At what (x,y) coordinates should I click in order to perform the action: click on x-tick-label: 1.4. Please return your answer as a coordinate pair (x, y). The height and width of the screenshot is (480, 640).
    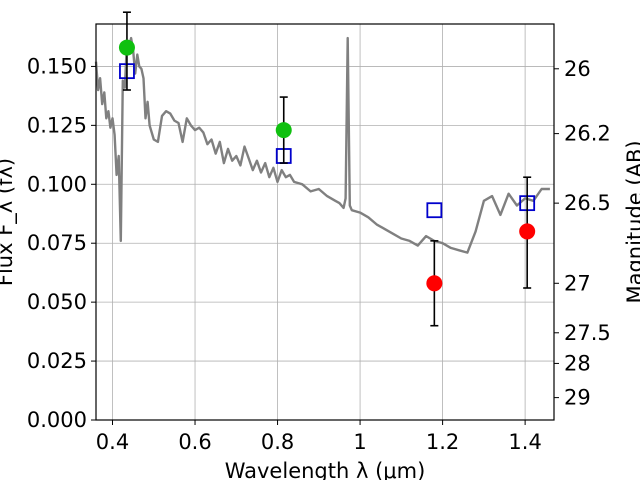
    Looking at the image, I should click on (524, 442).